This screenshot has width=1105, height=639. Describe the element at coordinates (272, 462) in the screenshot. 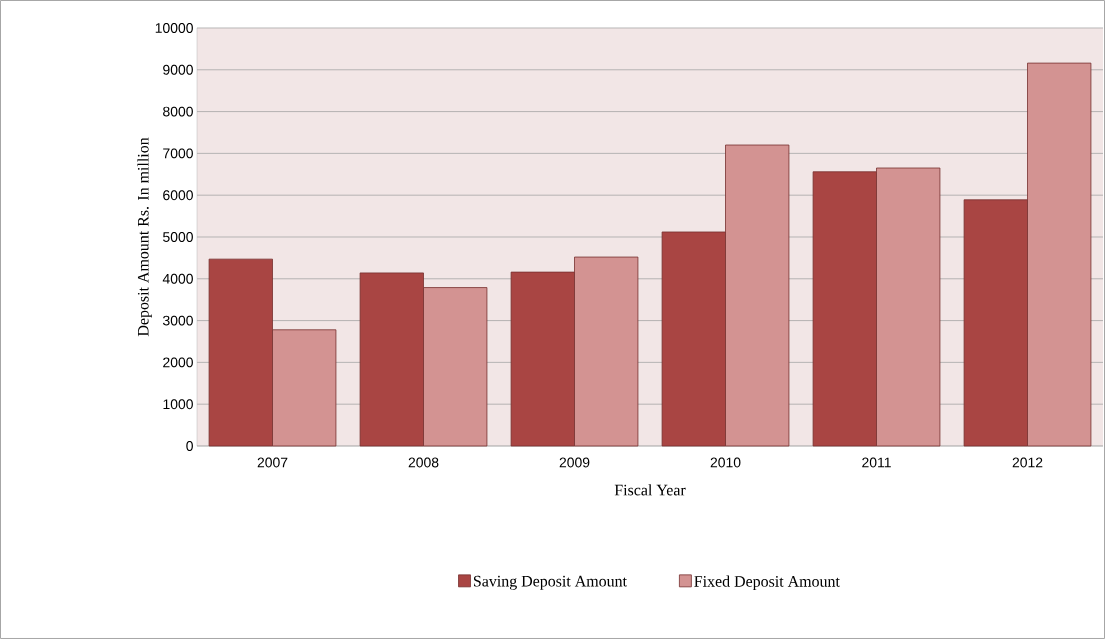

I see `x-tick-label: 2007` at that location.